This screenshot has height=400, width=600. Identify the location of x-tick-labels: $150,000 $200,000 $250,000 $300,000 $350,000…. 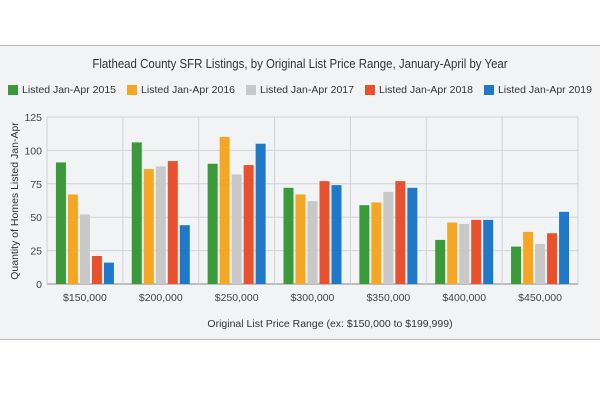
(312, 298).